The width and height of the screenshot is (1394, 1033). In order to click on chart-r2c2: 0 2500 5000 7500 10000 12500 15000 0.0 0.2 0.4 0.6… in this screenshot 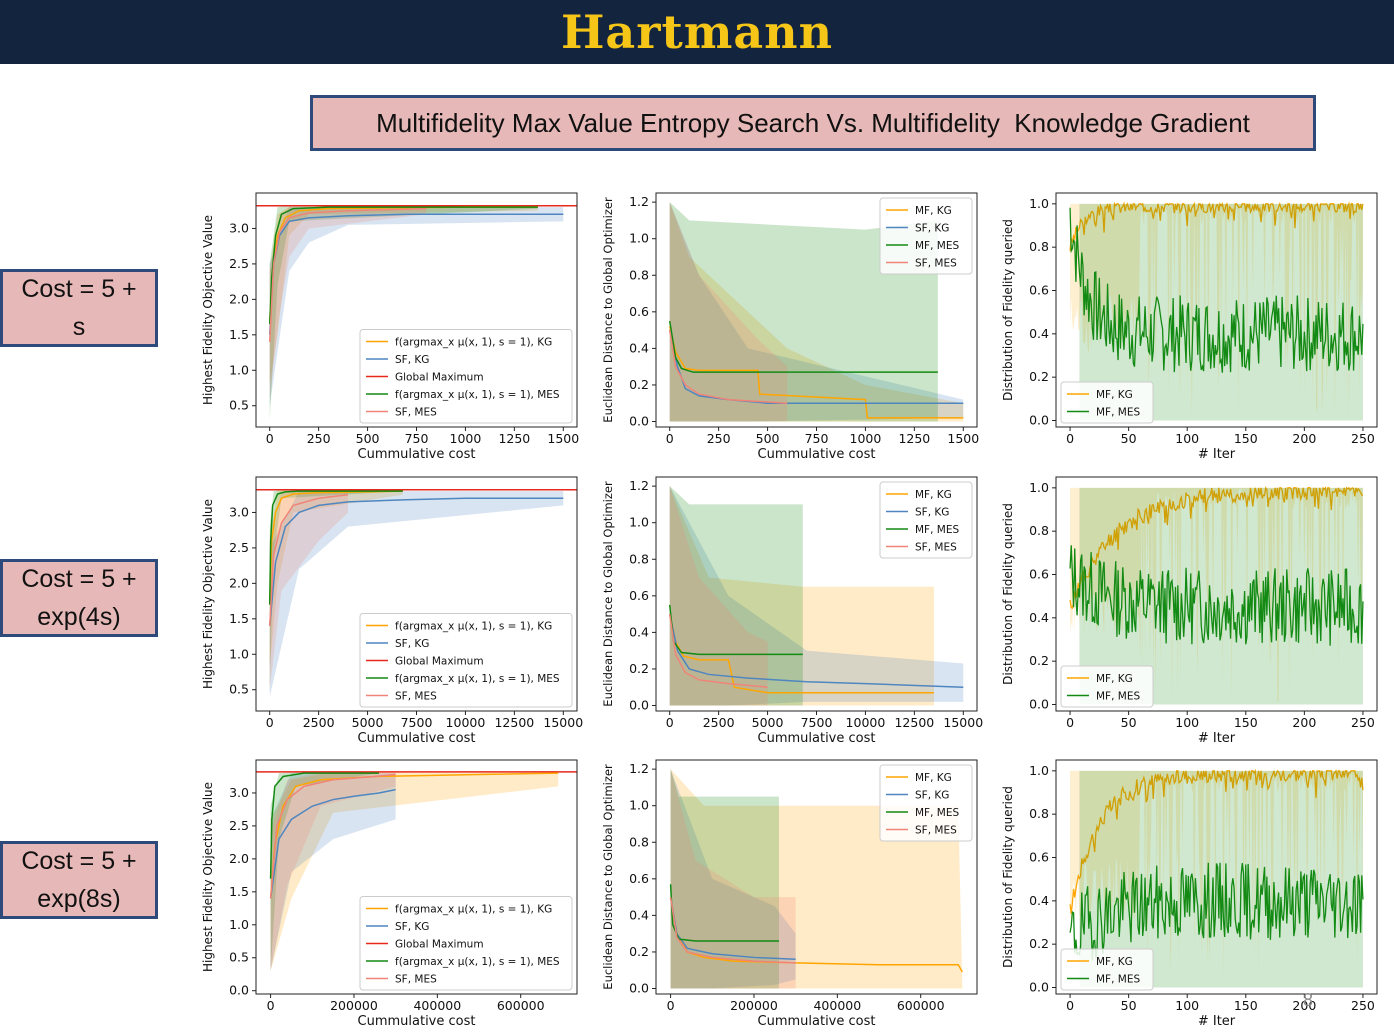, I will do `click(792, 611)`.